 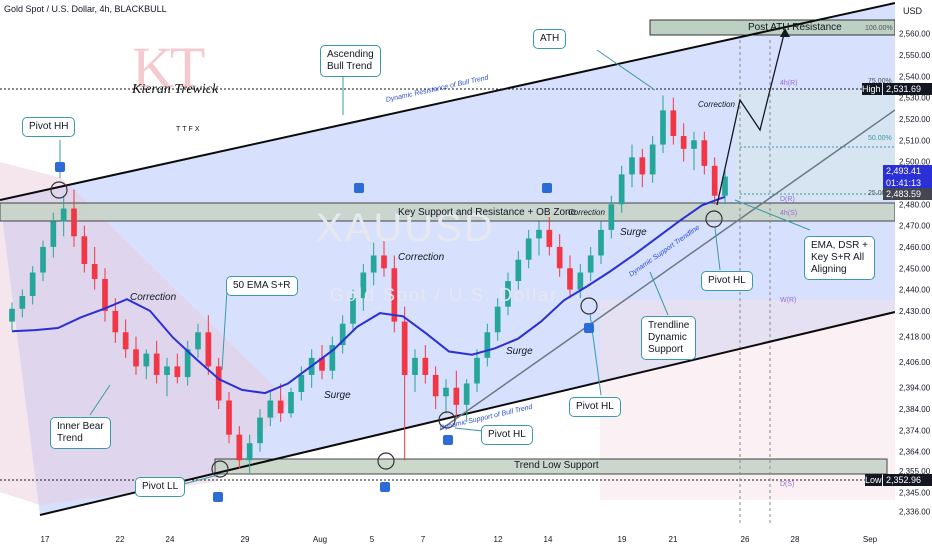 What do you see at coordinates (745, 539) in the screenshot?
I see `x-tick-label: 26` at bounding box center [745, 539].